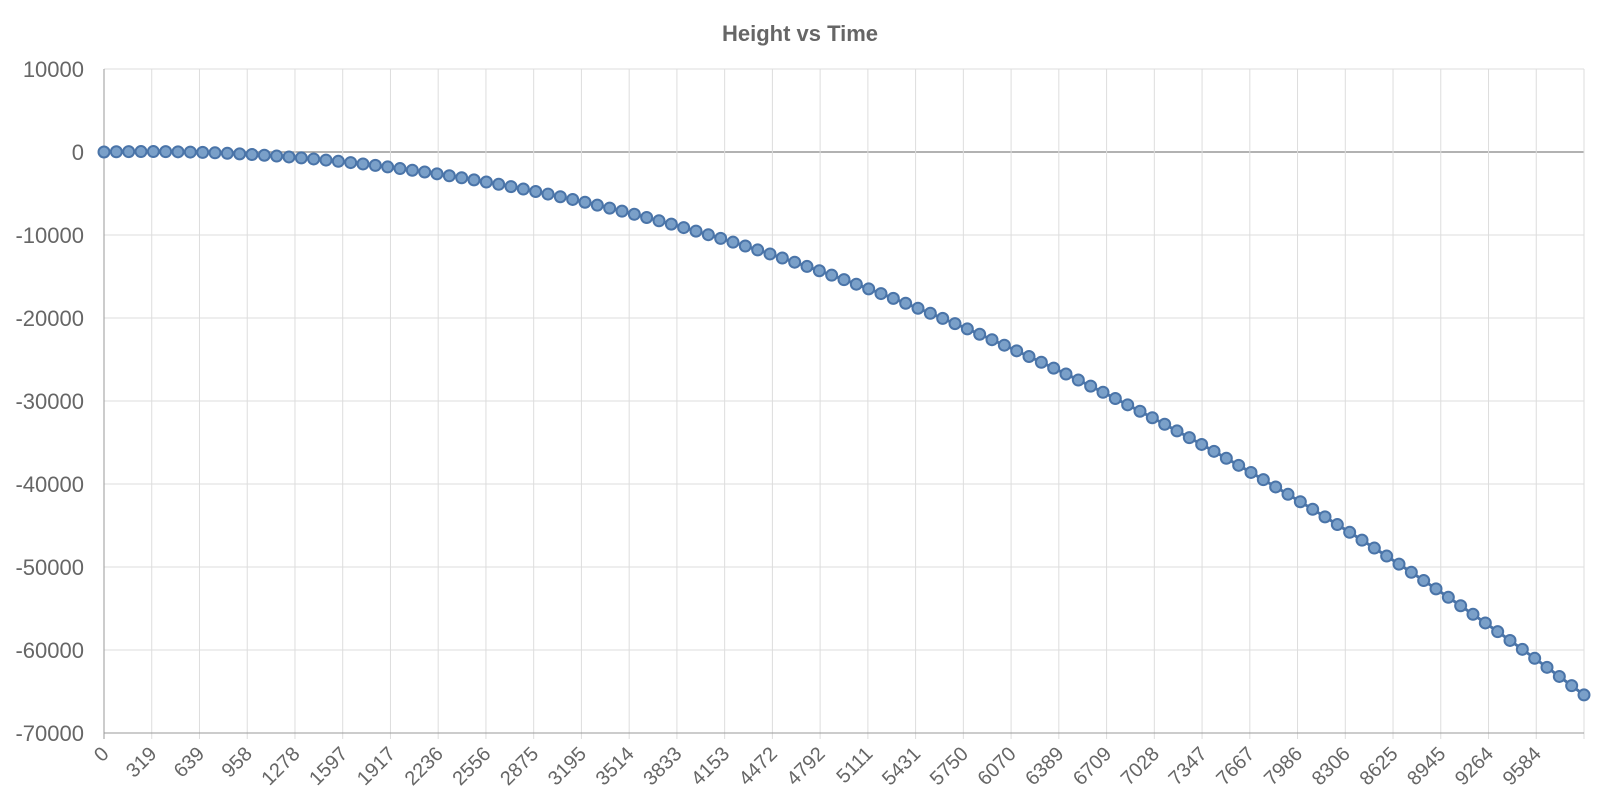 This screenshot has height=800, width=1600. I want to click on x-tick-label: 958, so click(237, 762).